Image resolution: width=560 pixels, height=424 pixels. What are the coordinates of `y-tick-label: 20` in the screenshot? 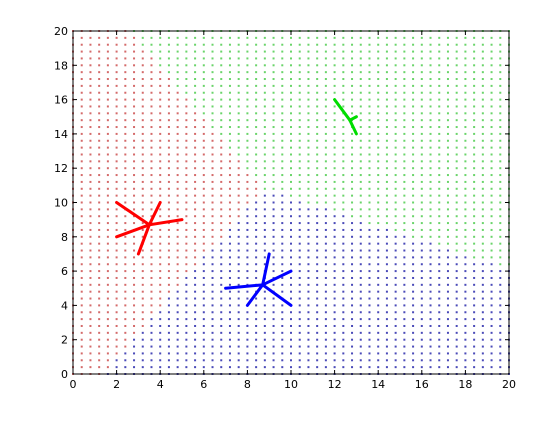 It's located at (61, 31).